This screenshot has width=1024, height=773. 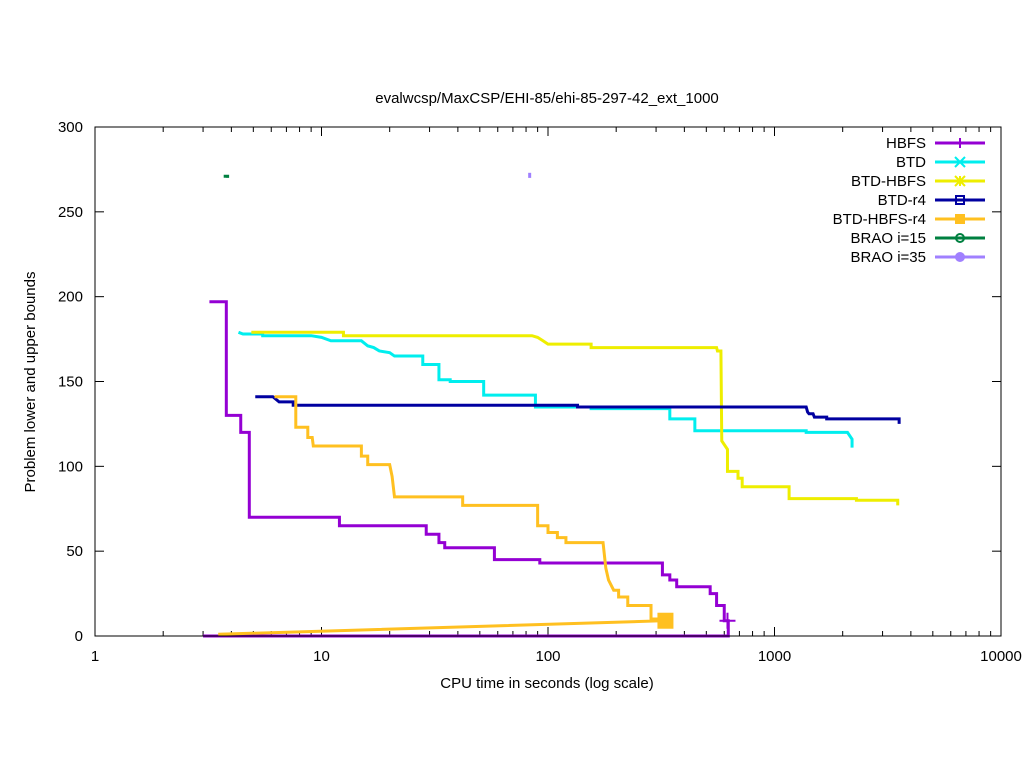 I want to click on legend-marker-btd-hbfs-r4-part, so click(x=960, y=219).